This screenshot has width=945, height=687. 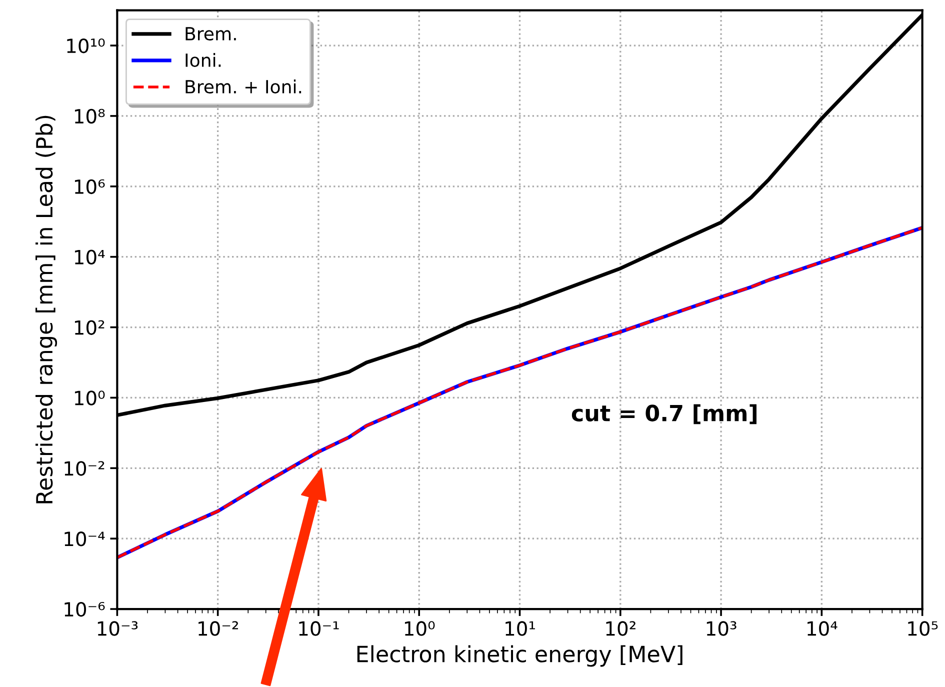 What do you see at coordinates (86, 46) in the screenshot?
I see `y-tick-label: 10¹⁰` at bounding box center [86, 46].